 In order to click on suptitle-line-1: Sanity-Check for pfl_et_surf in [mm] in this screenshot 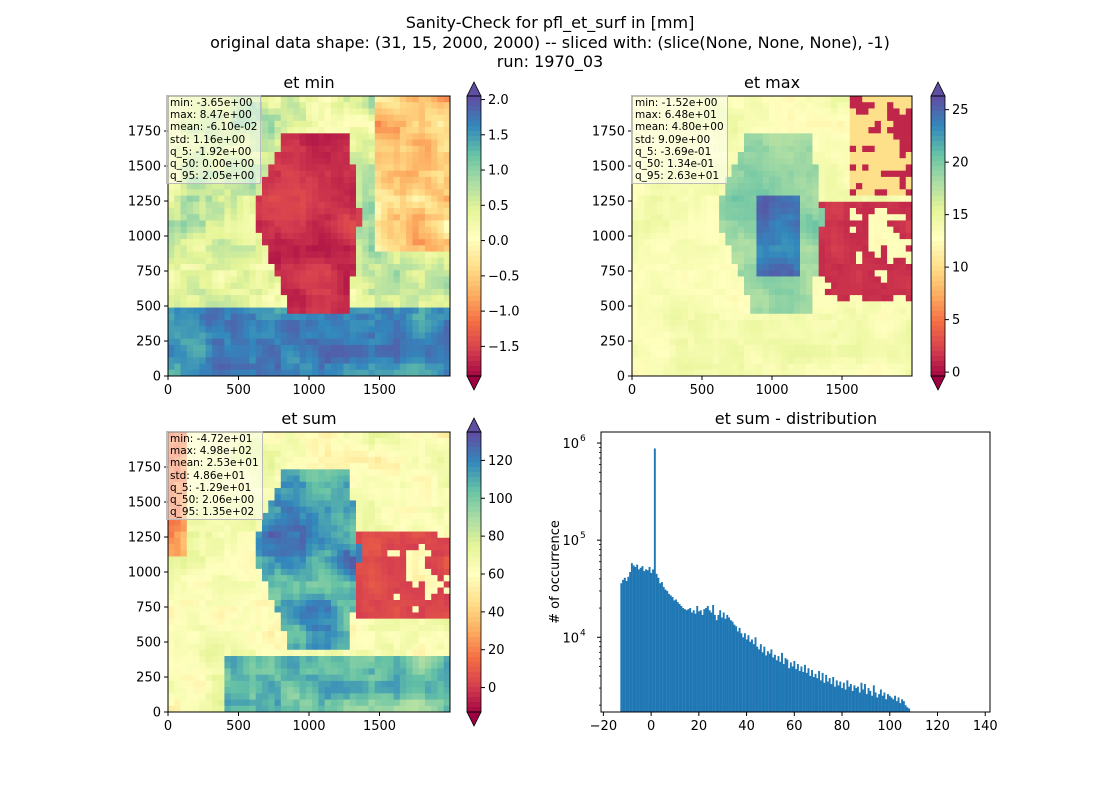, I will do `click(550, 22)`.